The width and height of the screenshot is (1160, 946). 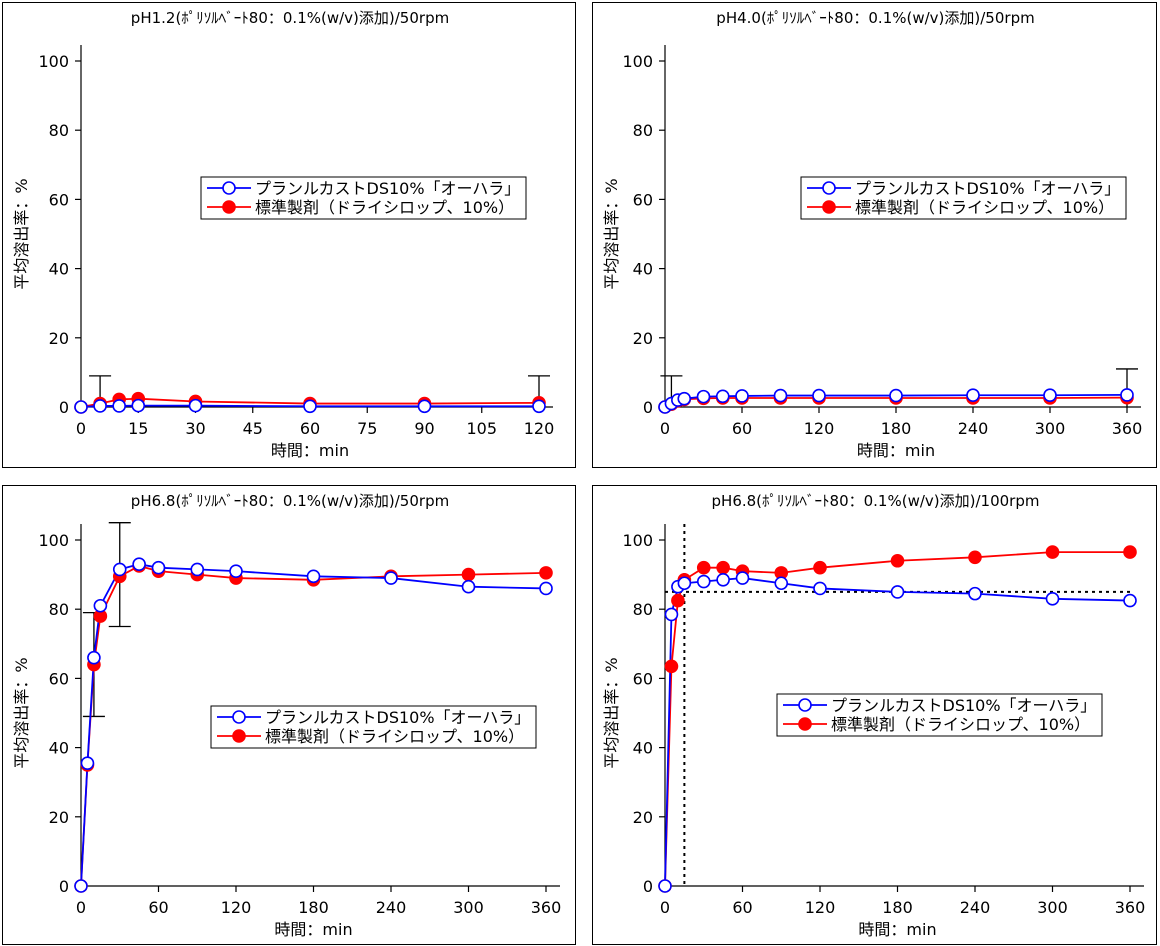 I want to click on chart-title: pH1.2(ﾎﾟﾘｿﾙﾍﾞｰﾄ80：0.1%(w/v)添加)/50rpm, so click(x=290, y=18).